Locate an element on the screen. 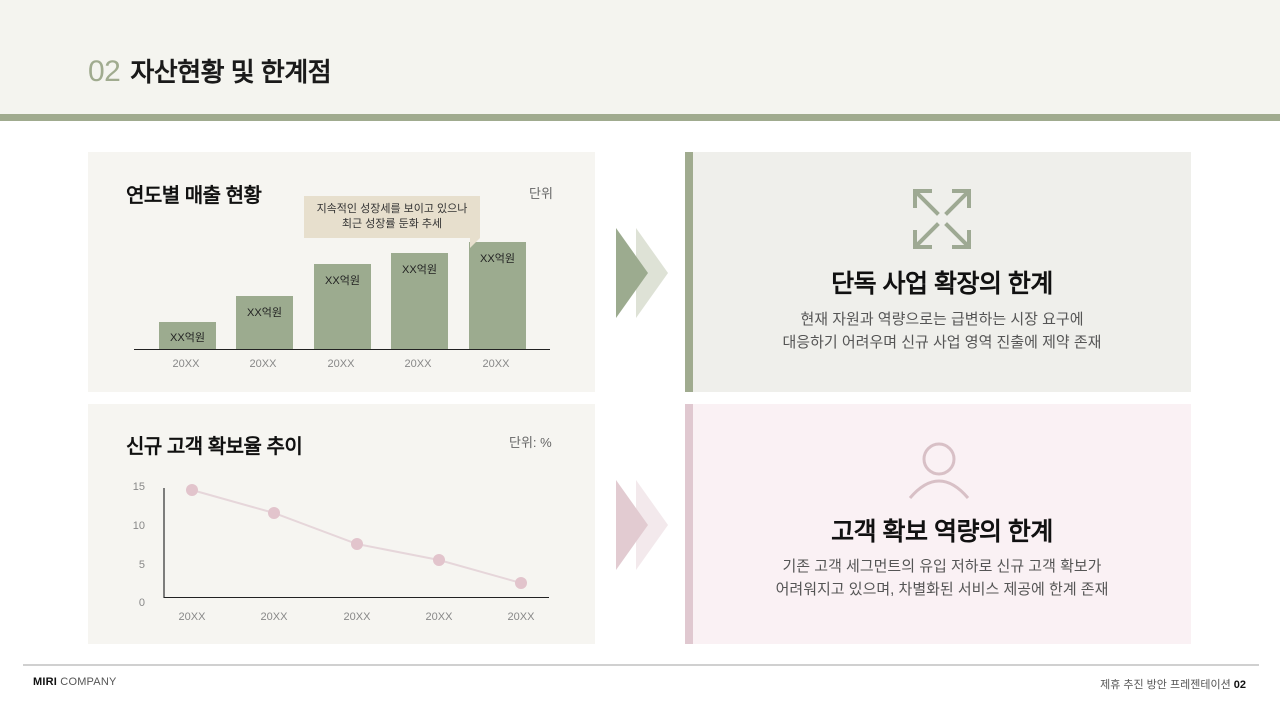 The height and width of the screenshot is (720, 1280). callout-tail is located at coordinates (475, 243).